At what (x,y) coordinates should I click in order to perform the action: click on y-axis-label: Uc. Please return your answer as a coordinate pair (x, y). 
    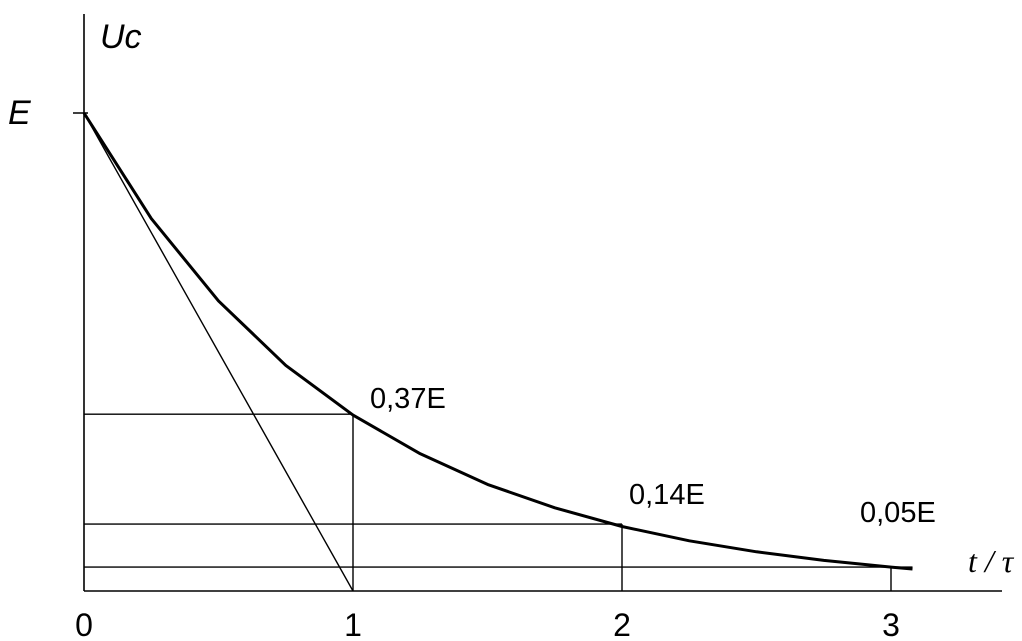
    Looking at the image, I should click on (121, 37).